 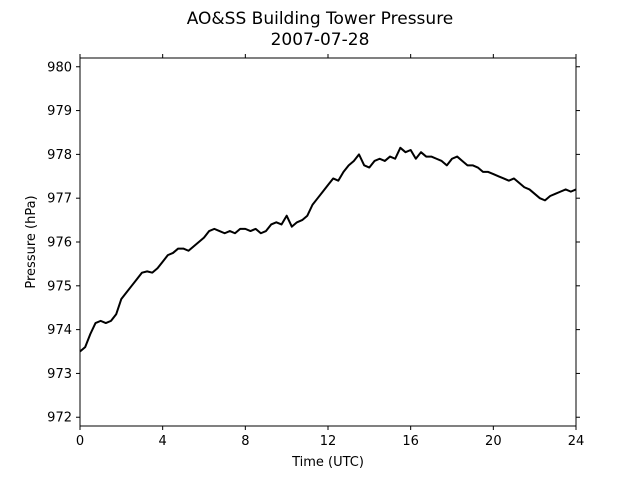 I want to click on x-tick-label: 16, so click(x=410, y=441).